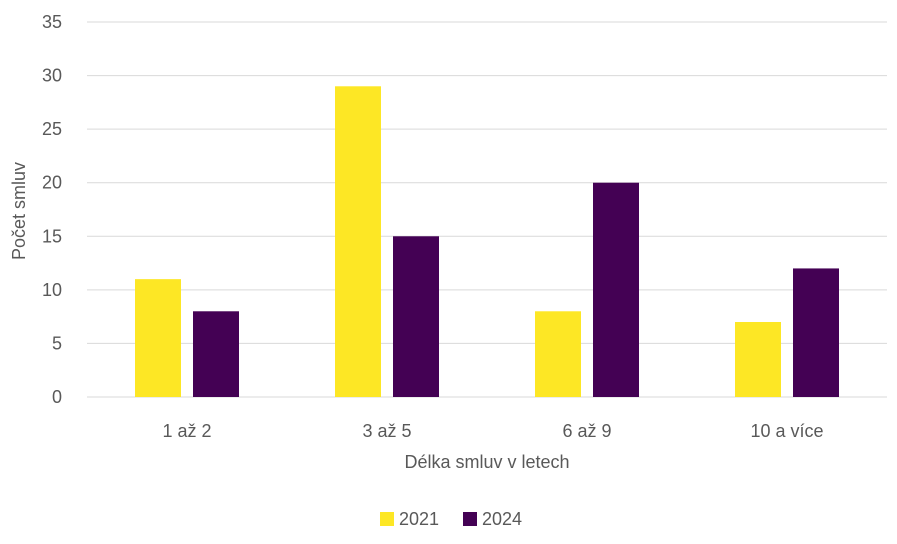 Image resolution: width=897 pixels, height=544 pixels. I want to click on legend: 2021 2024, so click(451, 519).